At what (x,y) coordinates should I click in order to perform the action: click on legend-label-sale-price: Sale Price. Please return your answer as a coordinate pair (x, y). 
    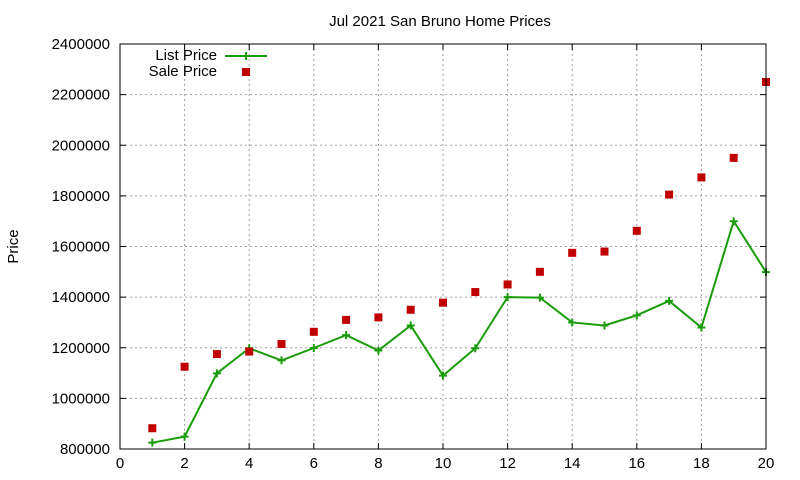
    Looking at the image, I should click on (183, 71).